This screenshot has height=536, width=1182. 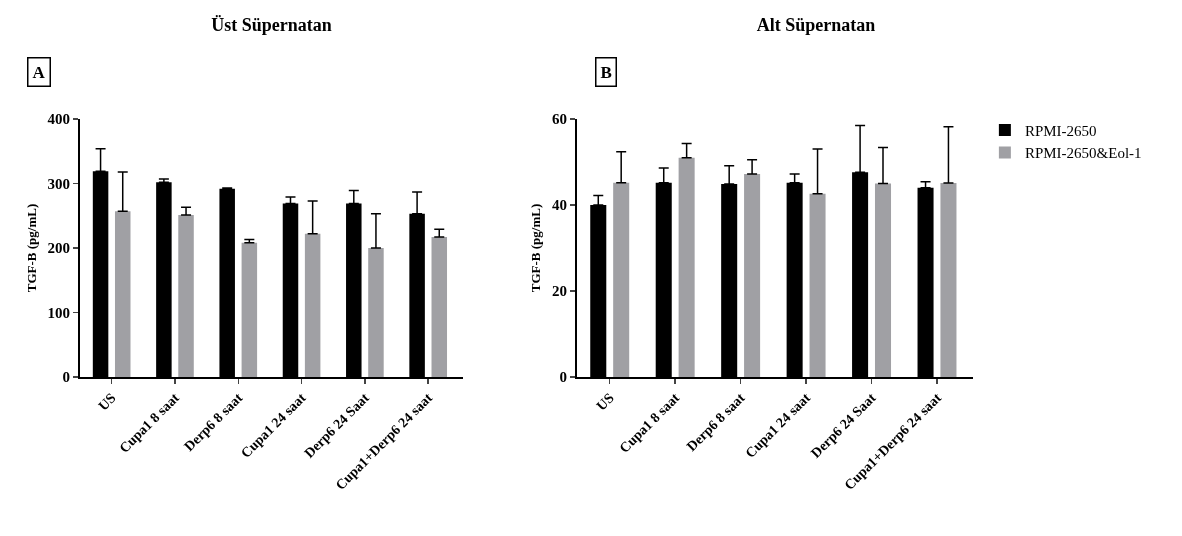 I want to click on y-tick-label: 400, so click(x=58, y=119).